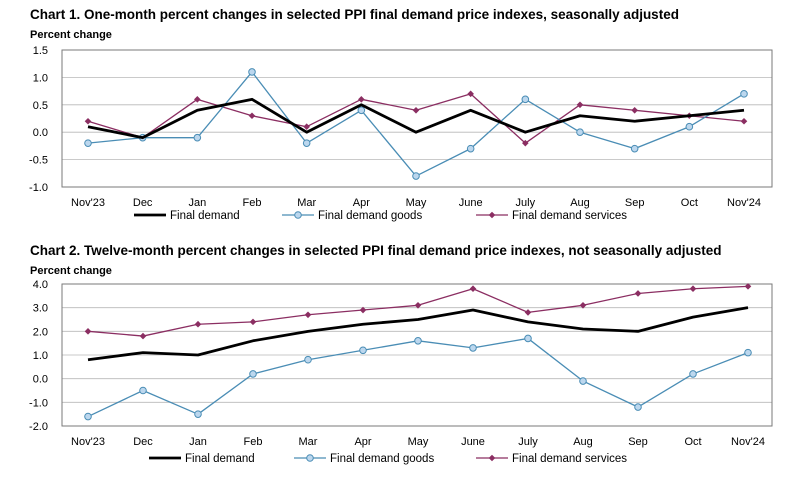 The width and height of the screenshot is (800, 495). What do you see at coordinates (202, 459) in the screenshot?
I see `chart2-legend-item-final-demand: Final demand` at bounding box center [202, 459].